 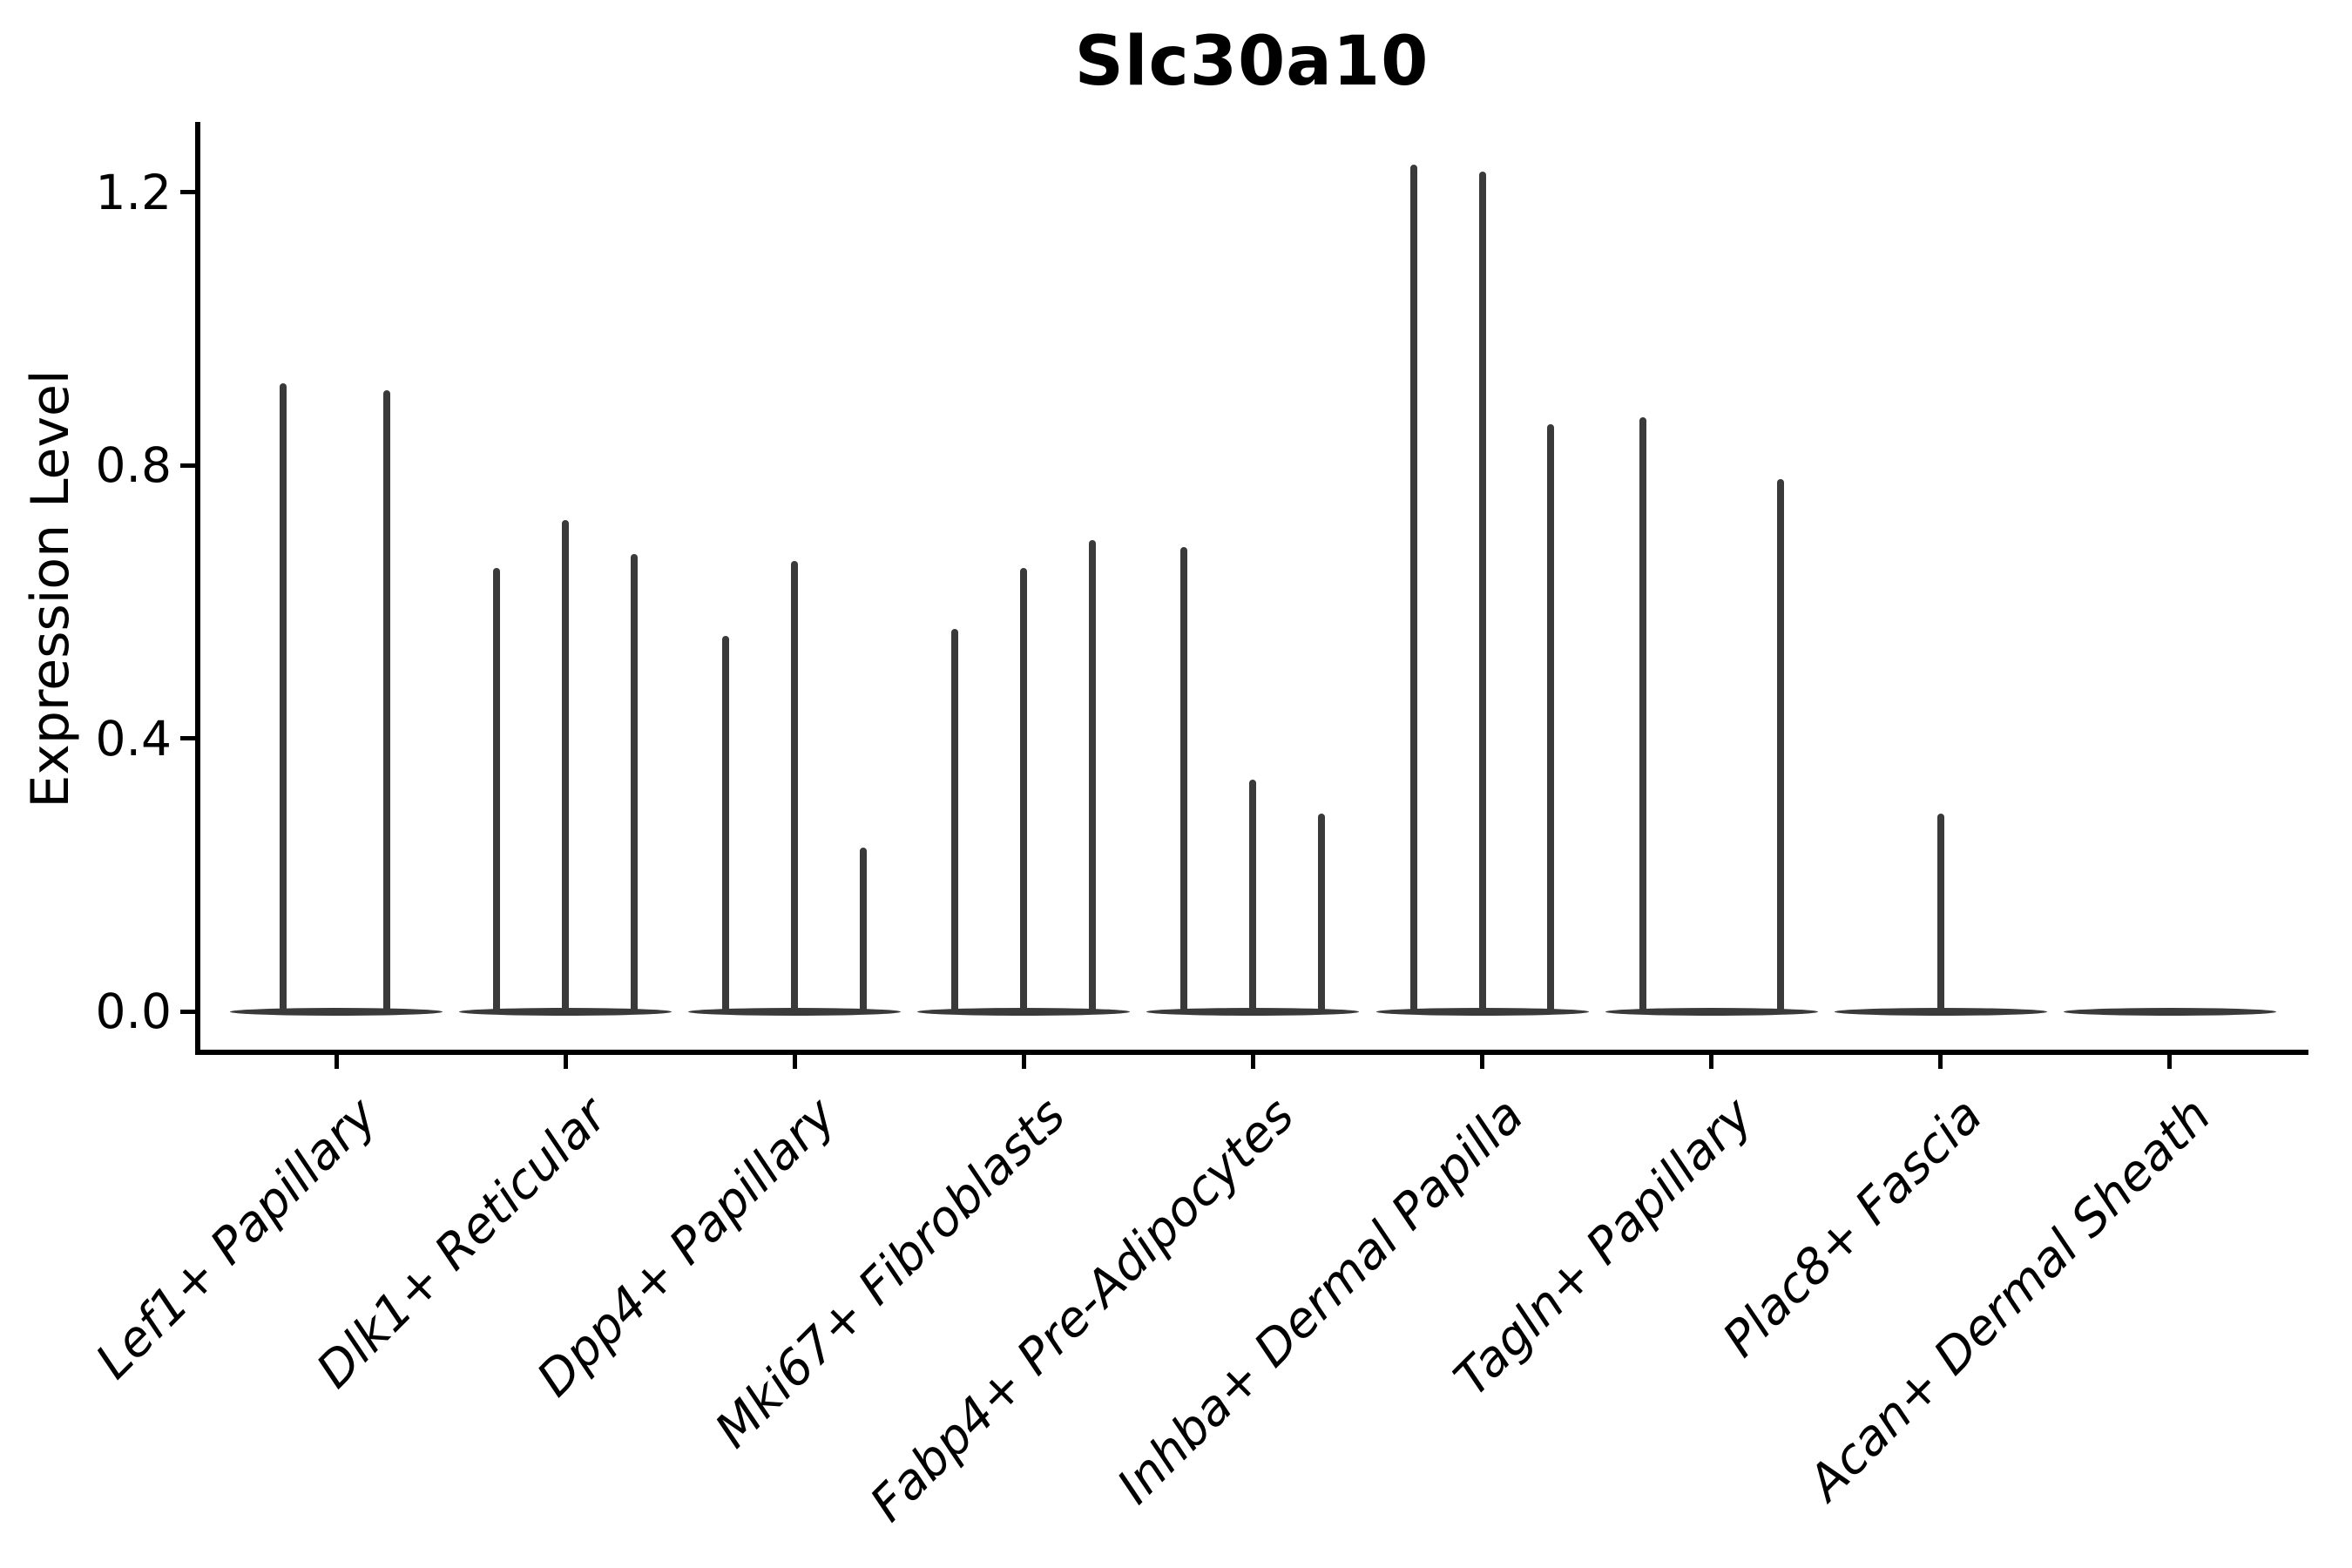 I want to click on chart-title: Slc30a10, so click(x=1251, y=62).